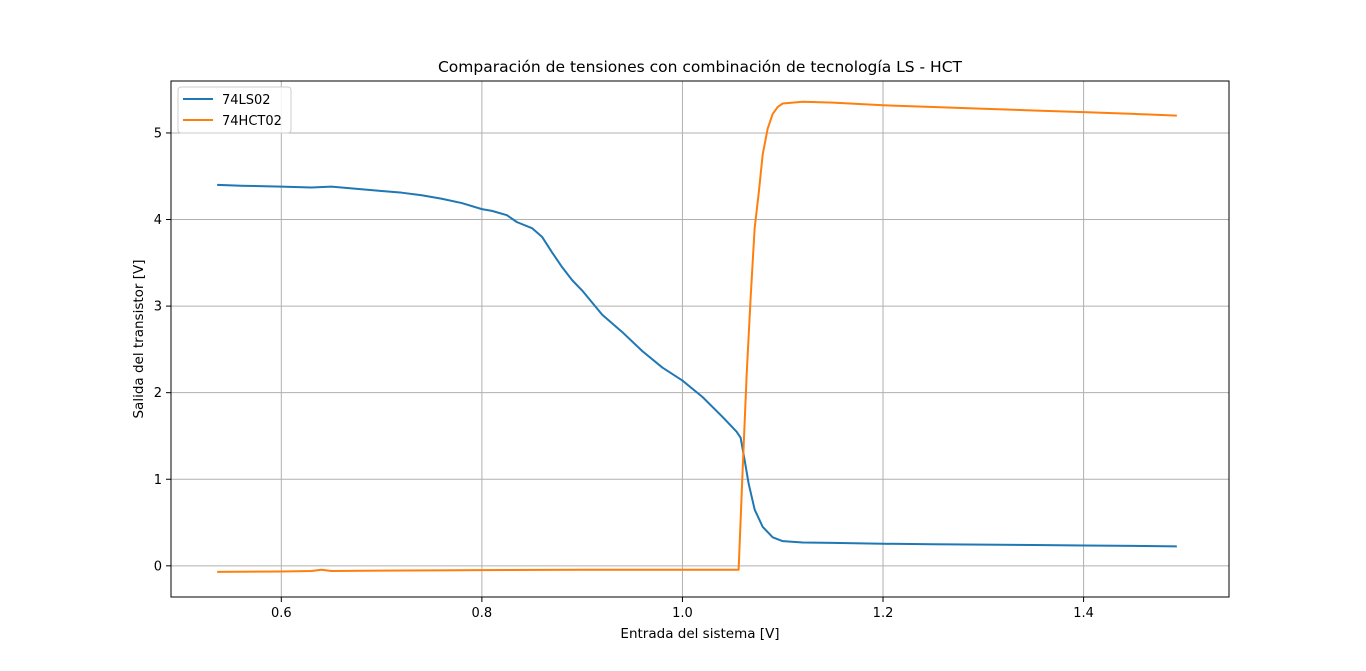  Describe the element at coordinates (139, 338) in the screenshot. I see `y-axis-label: Salida del transistor [V]` at that location.